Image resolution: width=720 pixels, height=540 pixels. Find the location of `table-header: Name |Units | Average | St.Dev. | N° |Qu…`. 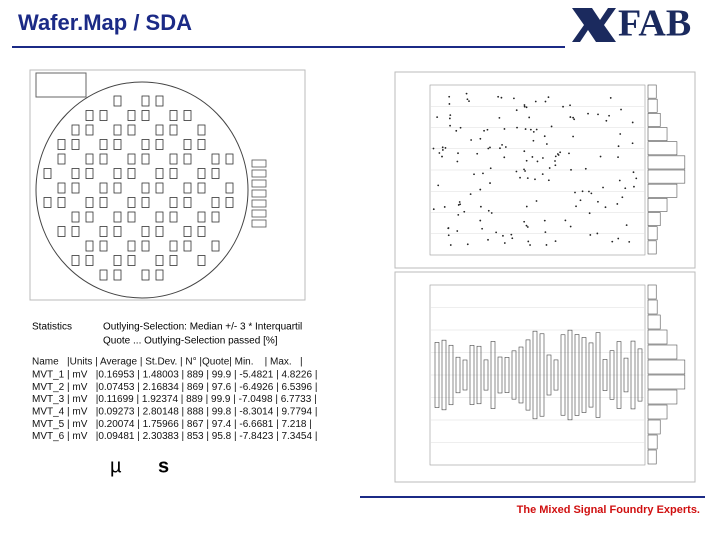

table-header: Name |Units | Average | St.Dev. | N° |Qu… is located at coordinates (167, 362).